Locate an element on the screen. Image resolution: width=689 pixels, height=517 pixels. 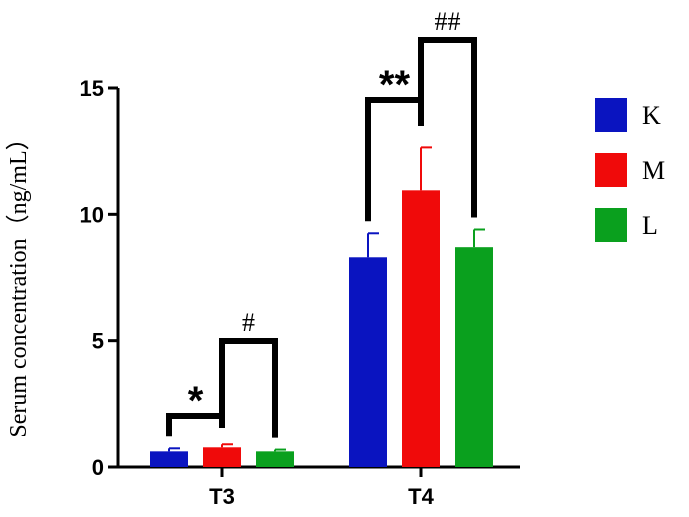
x-tick-label: T3 is located at coordinates (222, 496).